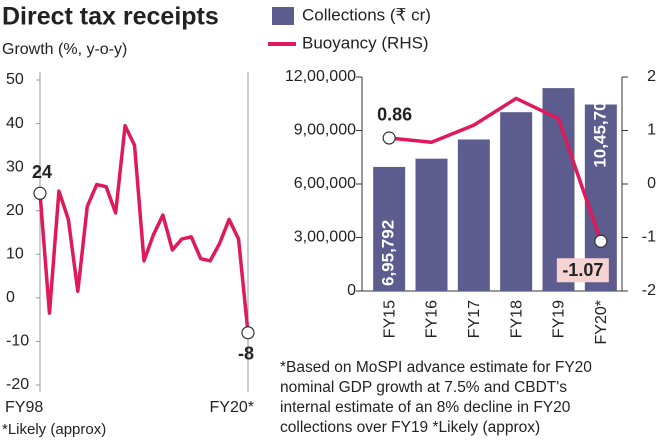 This screenshot has width=660, height=440. Describe the element at coordinates (410, 427) in the screenshot. I see `footnote: collections over FY19 *Likely (approx)` at that location.